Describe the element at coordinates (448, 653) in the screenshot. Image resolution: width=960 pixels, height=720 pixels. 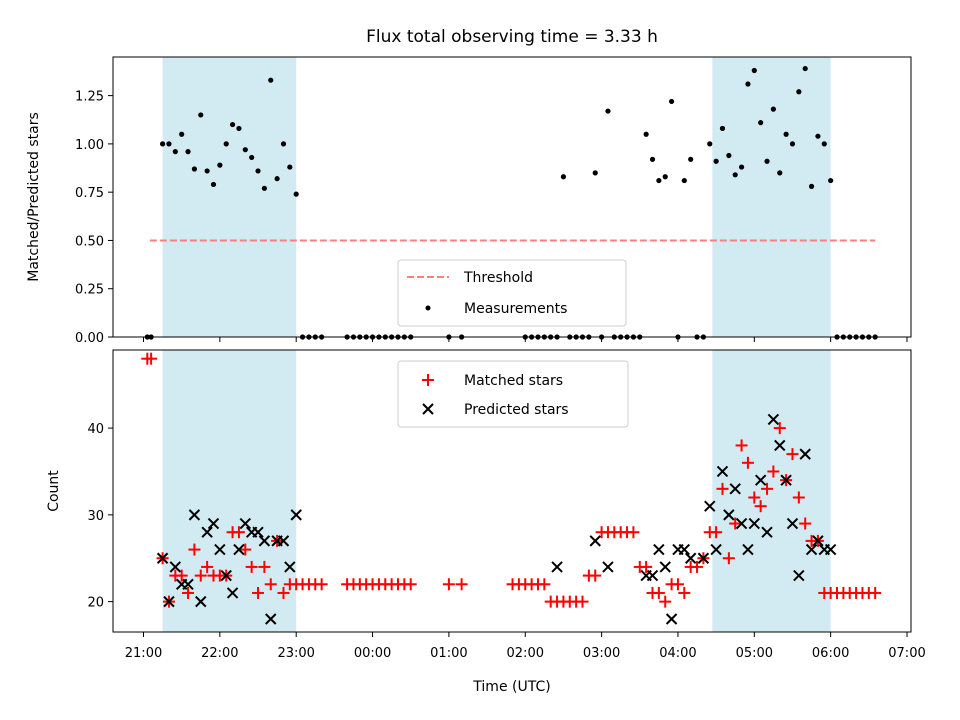
I see `x-tick-label: 01:00` at that location.